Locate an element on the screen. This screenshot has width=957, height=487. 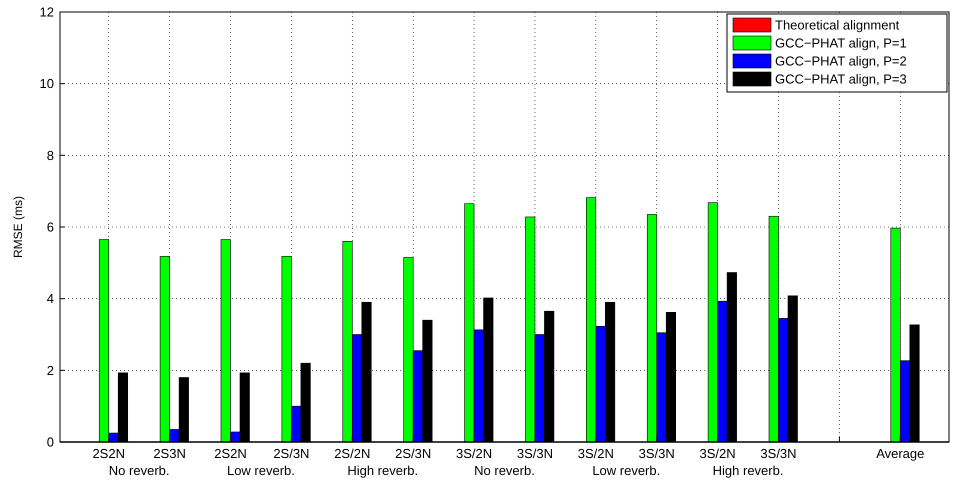
y-tick-label: 4 is located at coordinates (50, 298).